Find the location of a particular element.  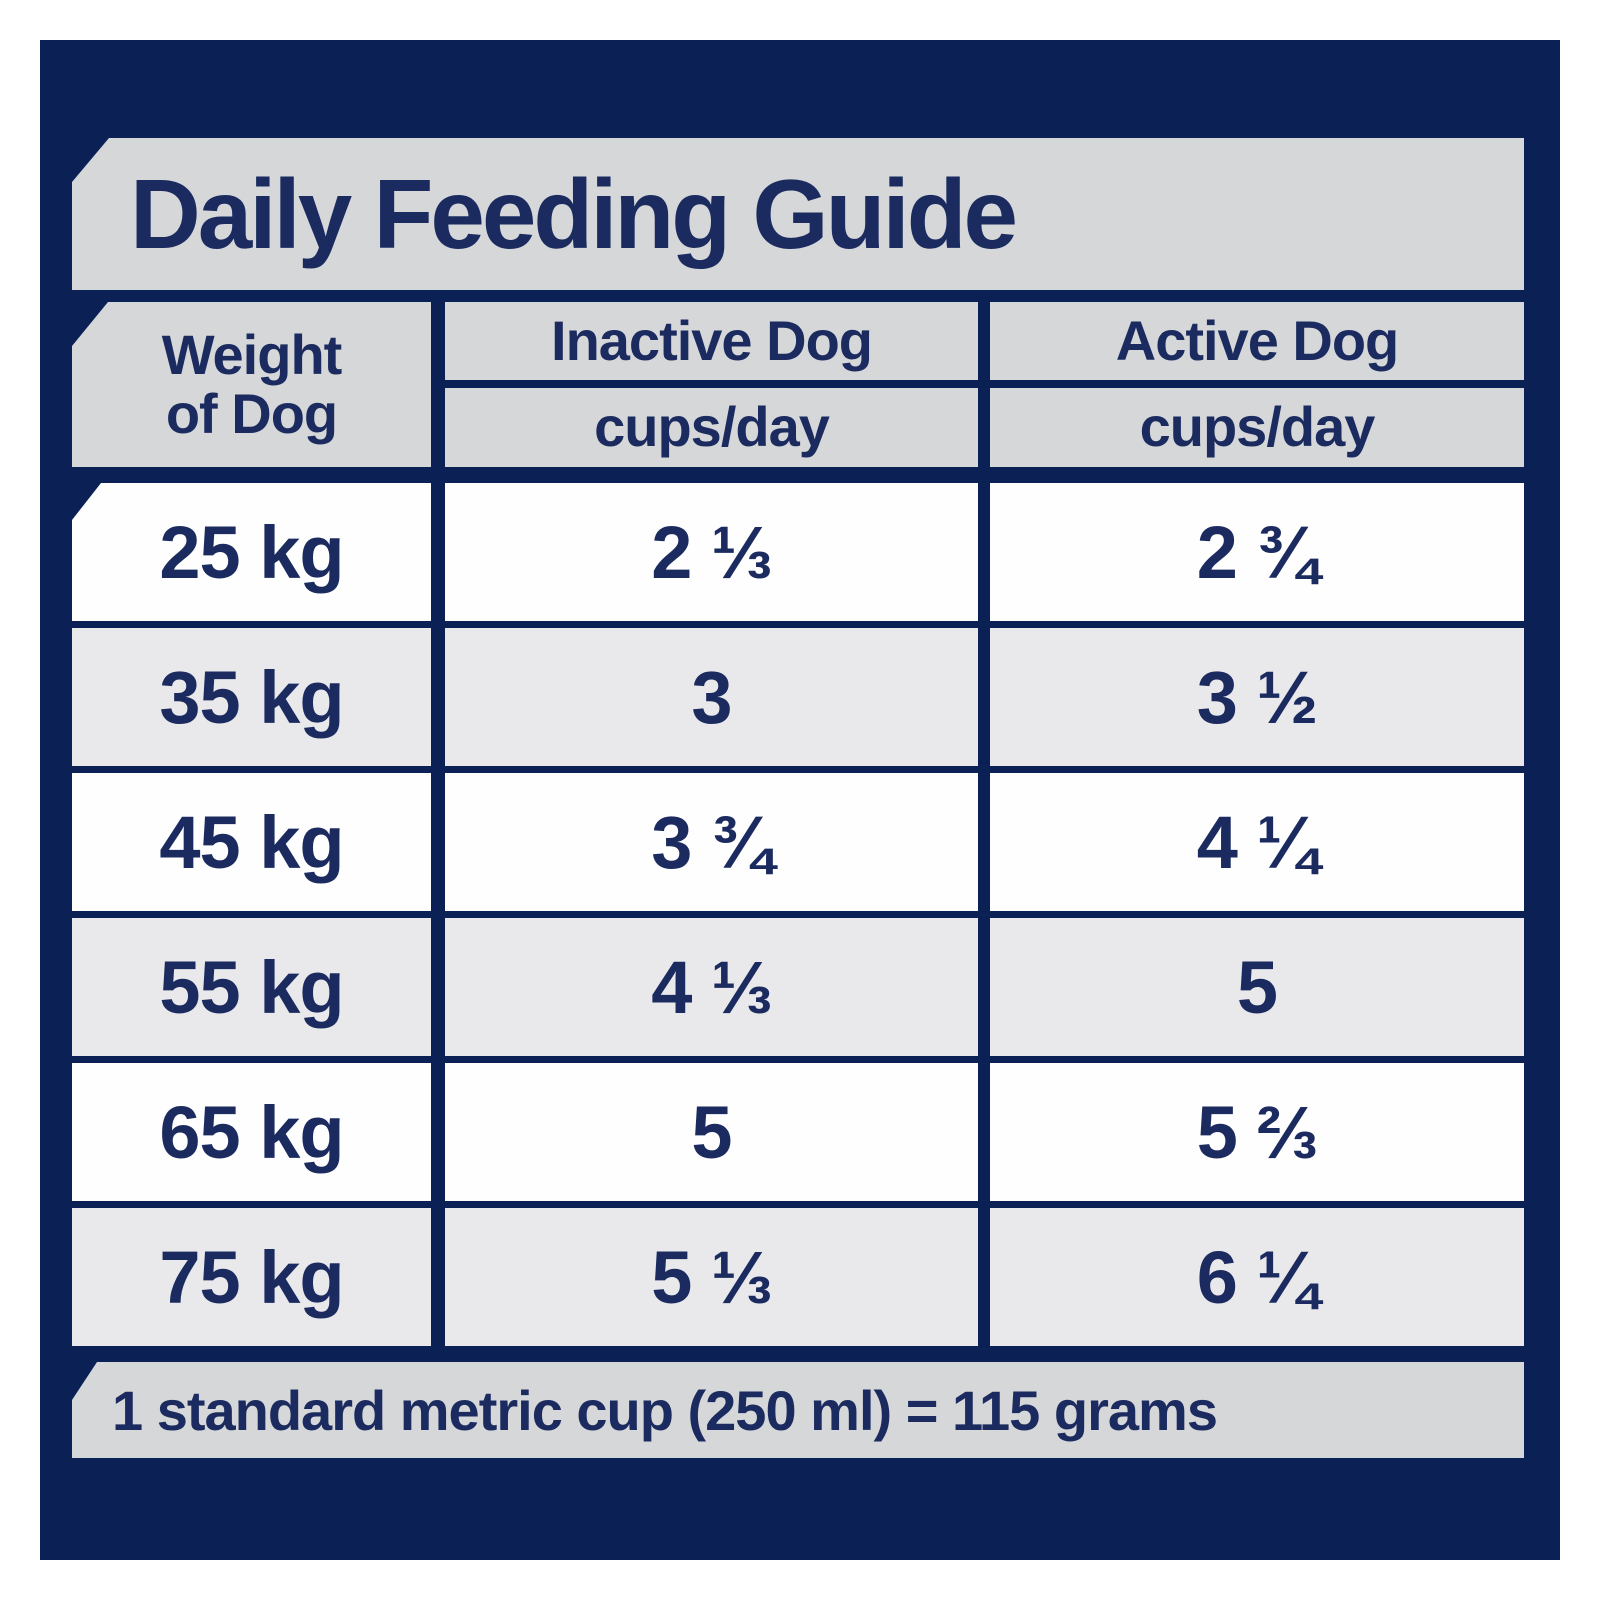

column-subheader-inactive-units: cups/day is located at coordinates (711, 427).